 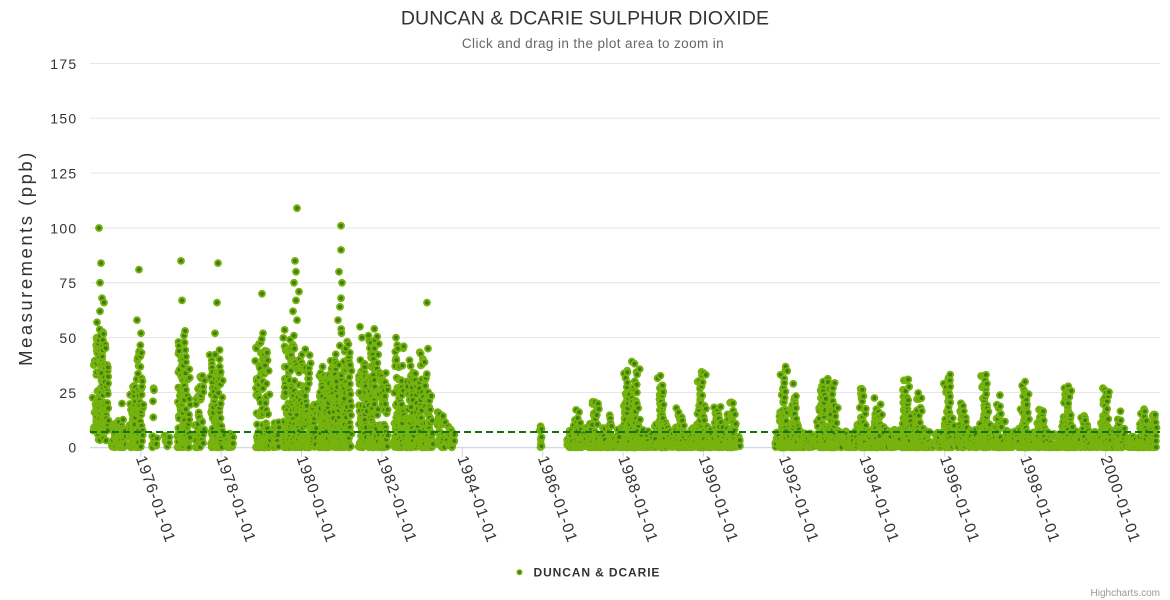 I want to click on svg-text: DUNCAN & DCARIE, so click(x=597, y=573).